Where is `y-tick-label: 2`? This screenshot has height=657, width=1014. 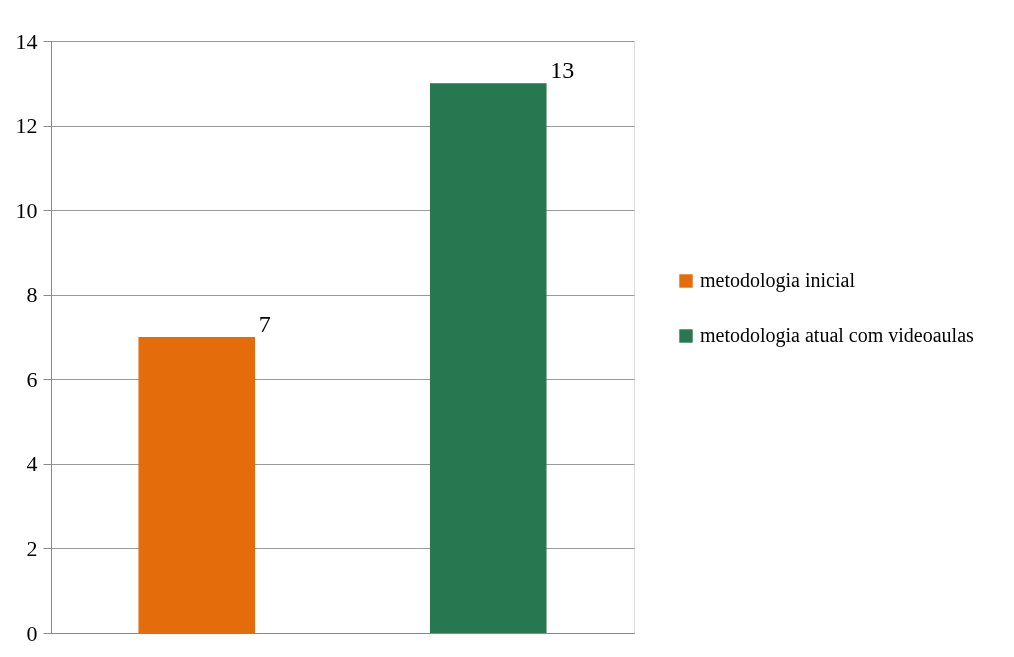
y-tick-label: 2 is located at coordinates (32, 548).